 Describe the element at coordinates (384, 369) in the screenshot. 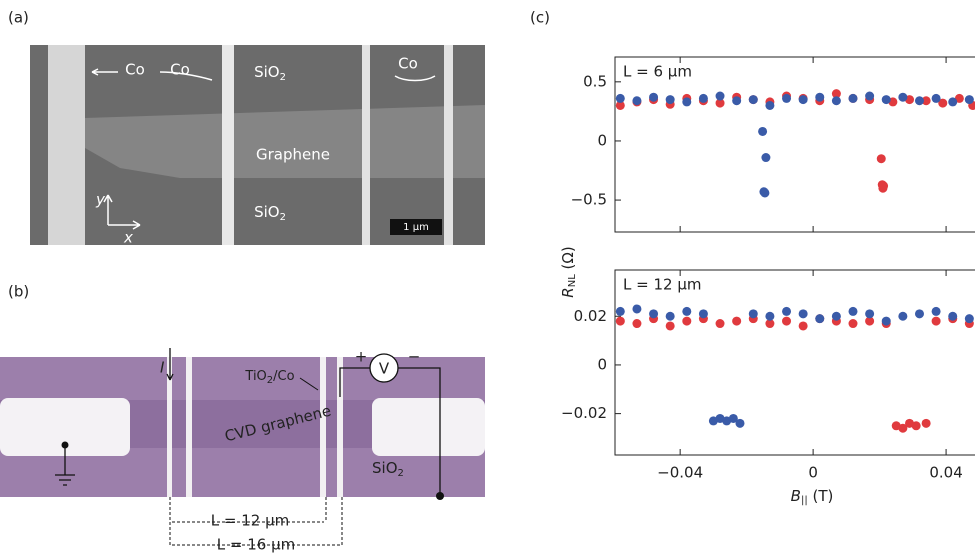

I see `voltmeter-label: V` at that location.